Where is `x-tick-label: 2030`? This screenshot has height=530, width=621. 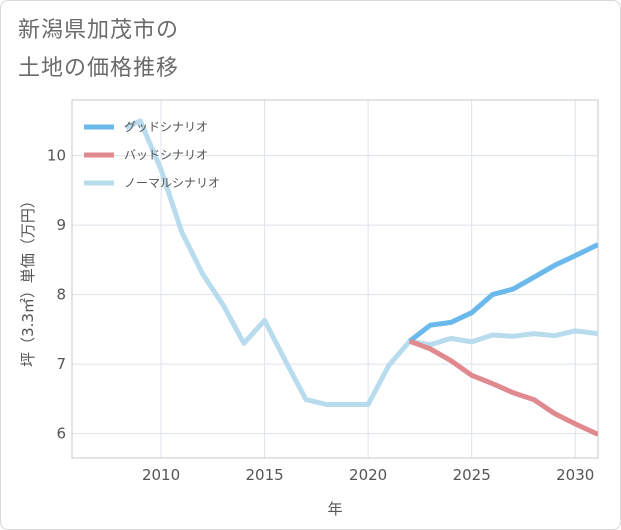 x-tick-label: 2030 is located at coordinates (575, 475).